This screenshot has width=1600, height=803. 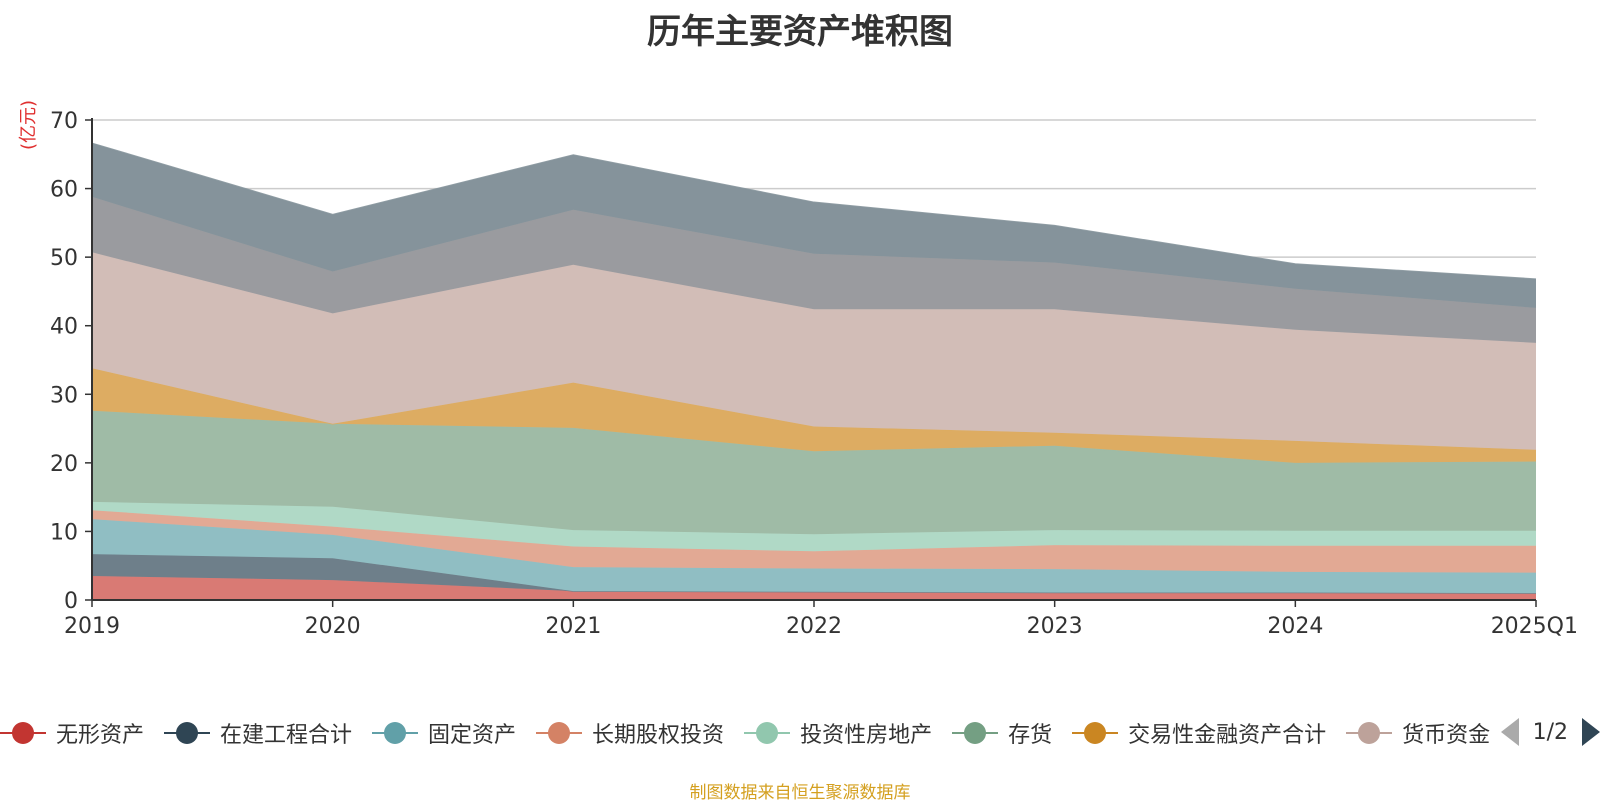 What do you see at coordinates (1227, 735) in the screenshot?
I see `legend-label: 交易性金融资产合计` at bounding box center [1227, 735].